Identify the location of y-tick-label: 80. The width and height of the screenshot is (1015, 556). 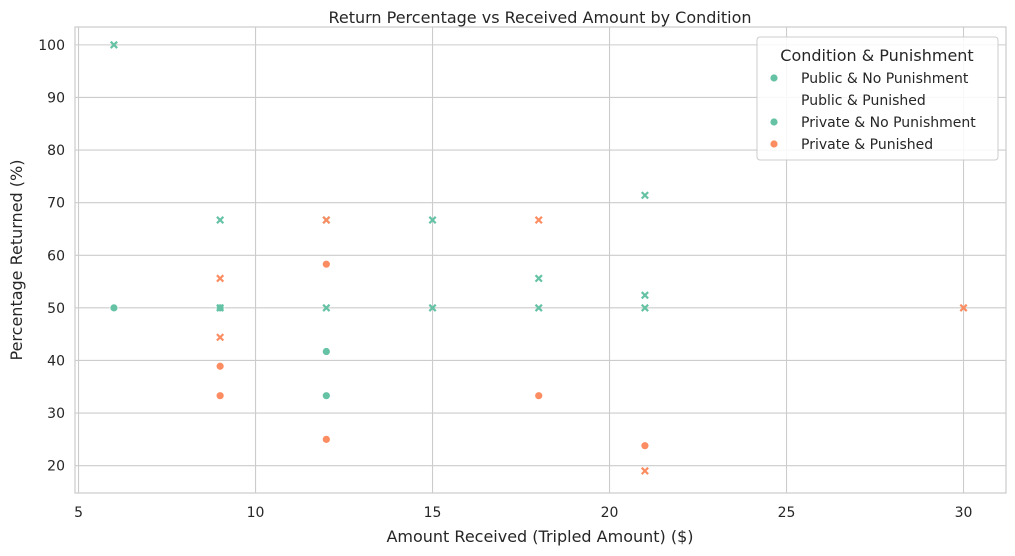
(56, 151).